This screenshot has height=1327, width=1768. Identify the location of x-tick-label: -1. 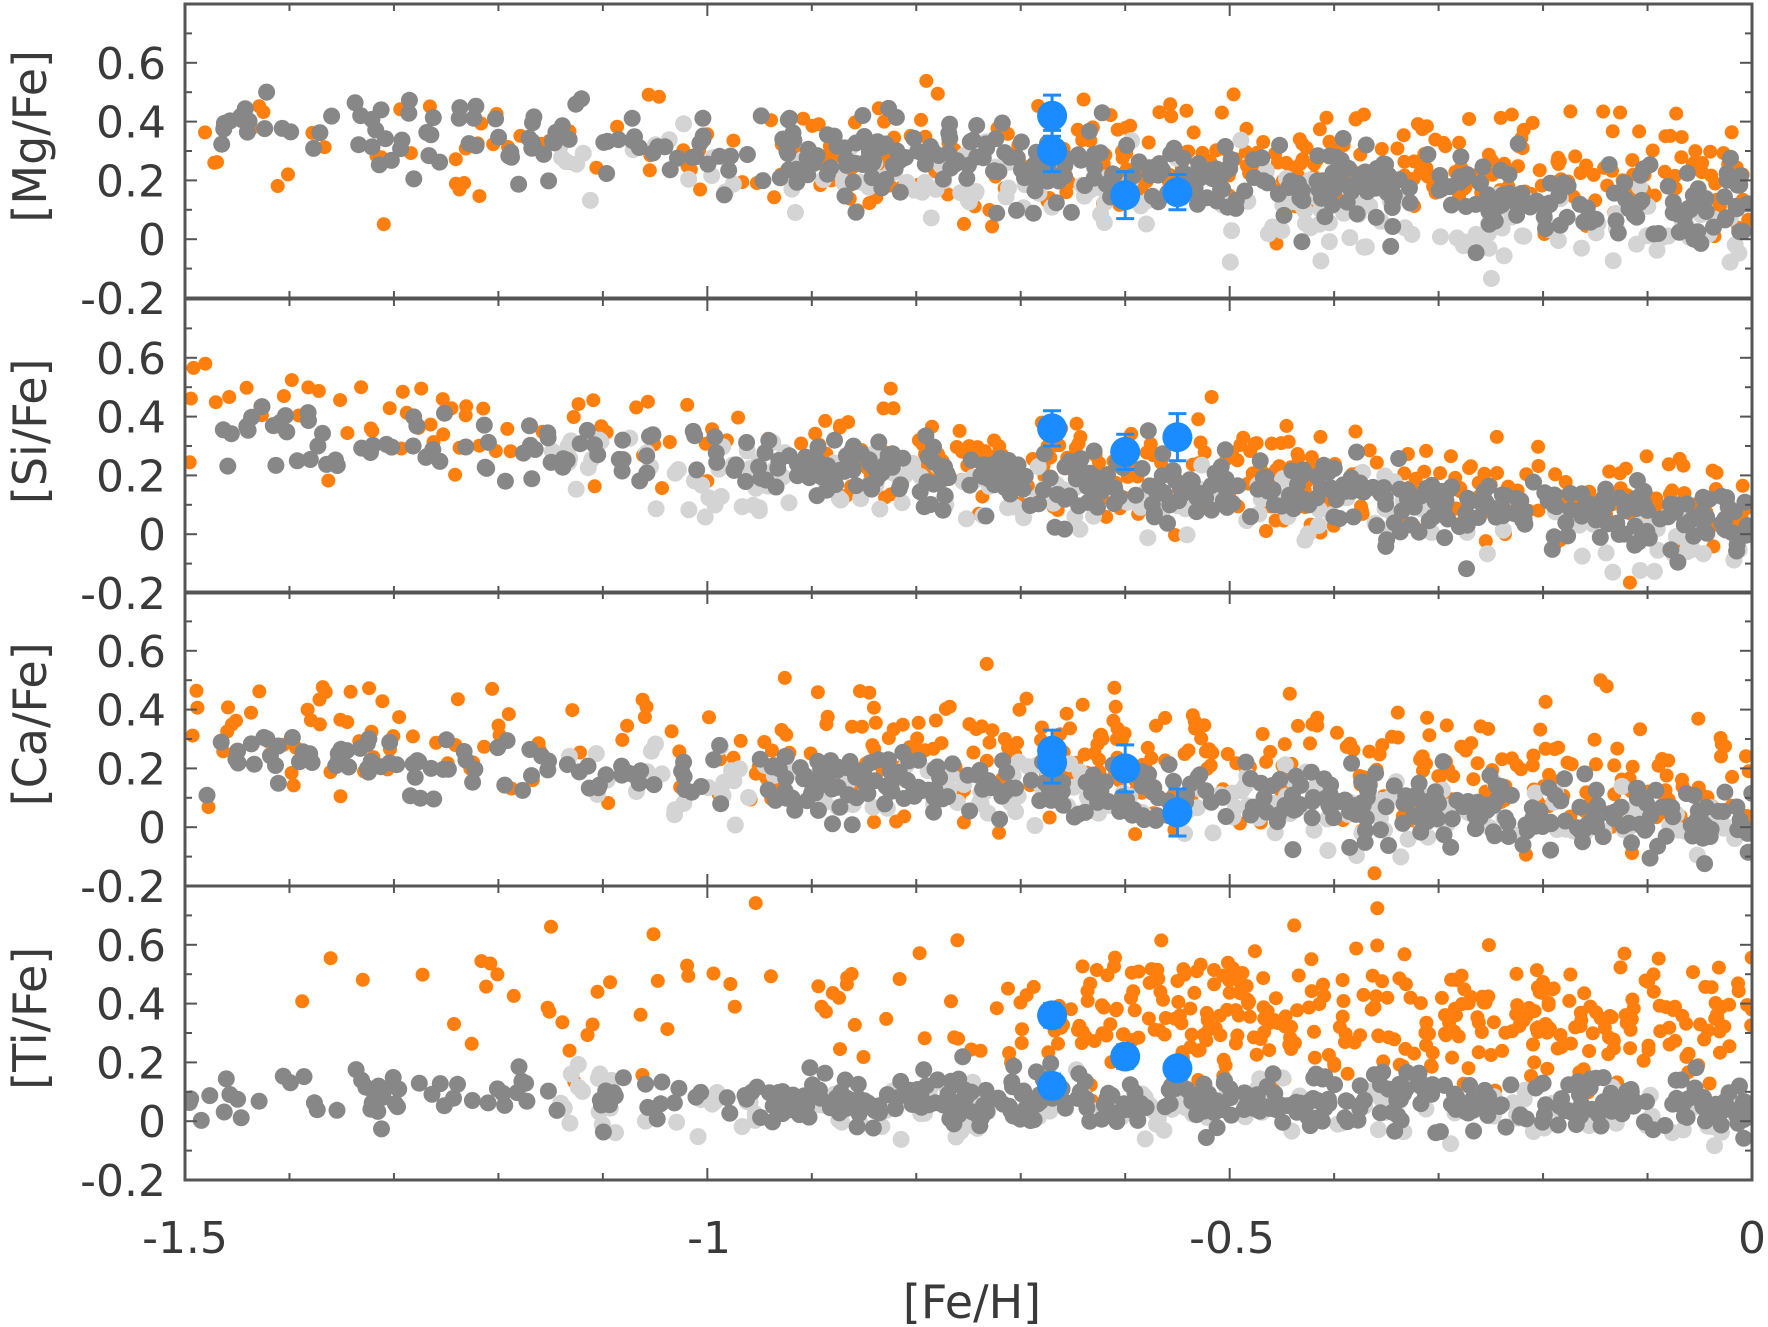
(709, 1238).